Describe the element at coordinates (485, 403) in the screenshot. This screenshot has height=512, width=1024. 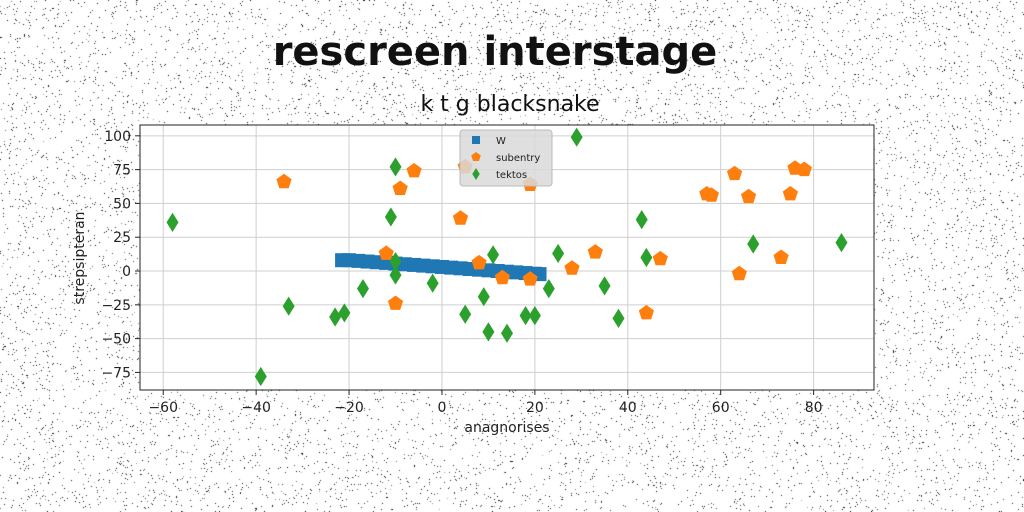
I see `x-axis-ticks: −60 −40 −20 0 20 40 60 80` at that location.